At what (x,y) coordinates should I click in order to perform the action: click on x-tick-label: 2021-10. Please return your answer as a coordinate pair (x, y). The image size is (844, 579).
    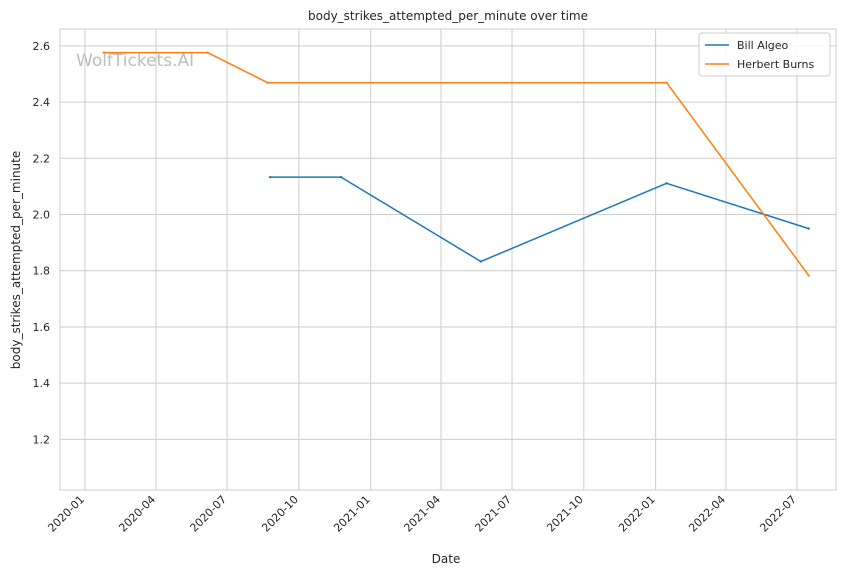
    Looking at the image, I should click on (565, 514).